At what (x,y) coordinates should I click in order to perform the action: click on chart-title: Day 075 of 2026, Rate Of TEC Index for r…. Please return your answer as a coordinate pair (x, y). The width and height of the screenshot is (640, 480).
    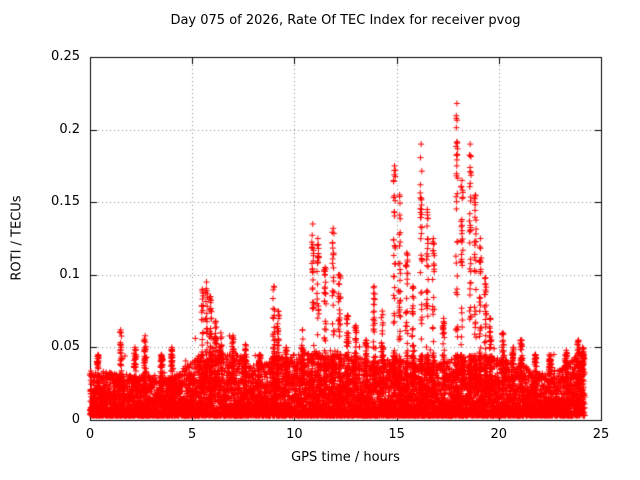
    Looking at the image, I should click on (345, 20).